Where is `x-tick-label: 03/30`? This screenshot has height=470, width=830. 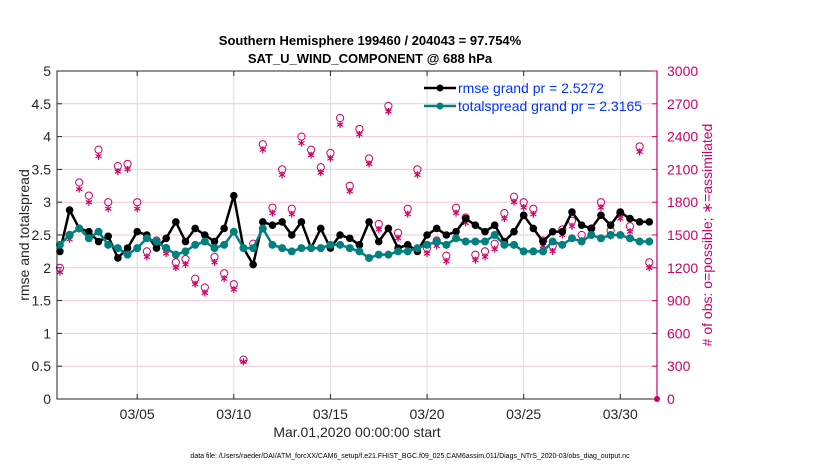 x-tick-label: 03/30 is located at coordinates (620, 414).